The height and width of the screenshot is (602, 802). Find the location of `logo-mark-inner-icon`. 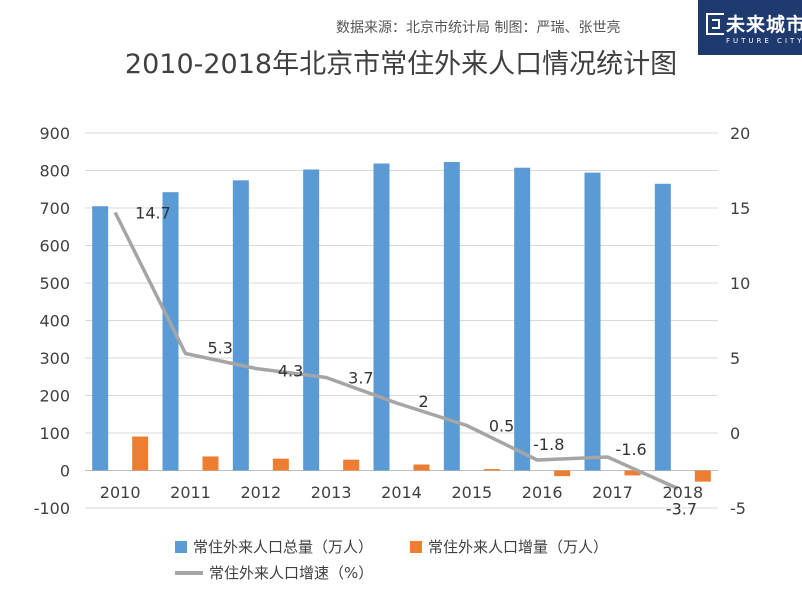

logo-mark-inner-icon is located at coordinates (716, 24).